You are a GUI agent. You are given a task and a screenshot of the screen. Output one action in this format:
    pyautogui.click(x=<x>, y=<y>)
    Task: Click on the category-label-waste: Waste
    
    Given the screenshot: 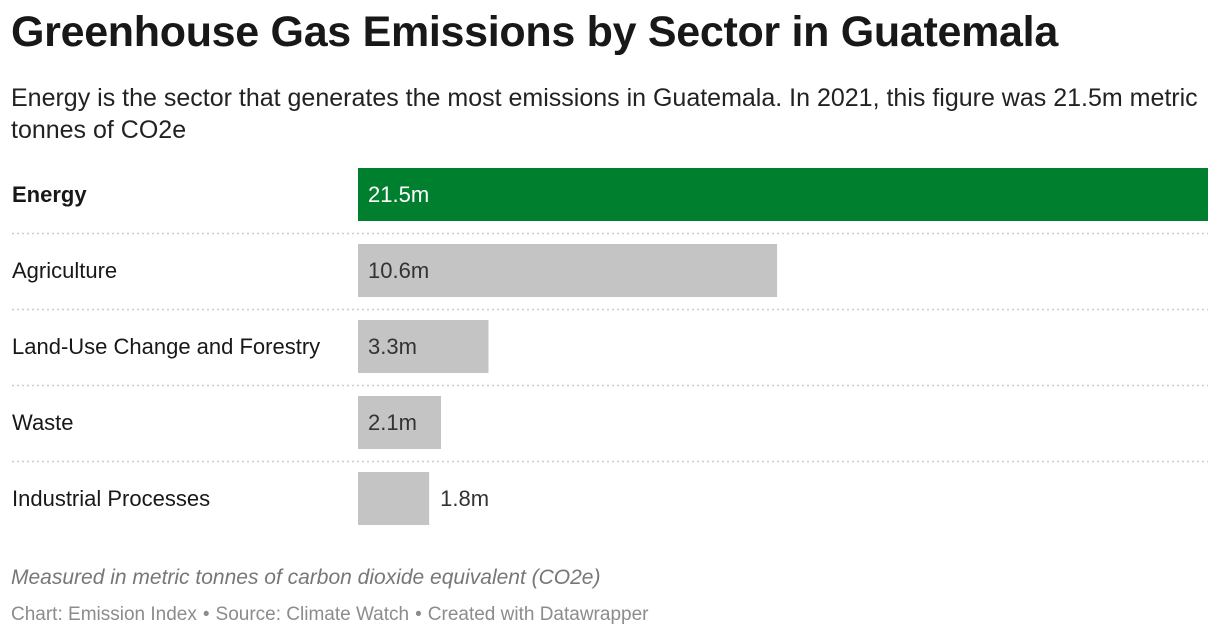 What is the action you would take?
    pyautogui.click(x=43, y=422)
    